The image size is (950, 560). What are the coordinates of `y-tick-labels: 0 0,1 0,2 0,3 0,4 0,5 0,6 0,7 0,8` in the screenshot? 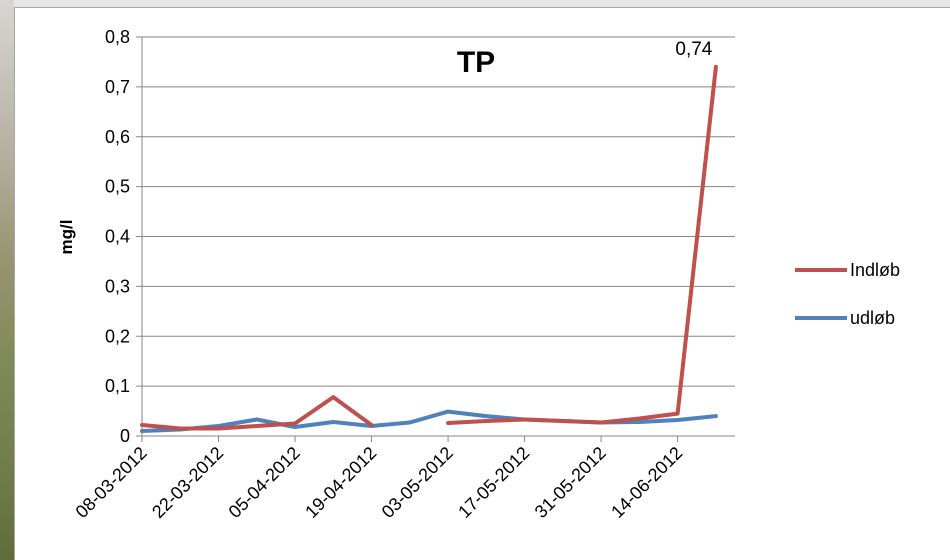 It's located at (117, 236).